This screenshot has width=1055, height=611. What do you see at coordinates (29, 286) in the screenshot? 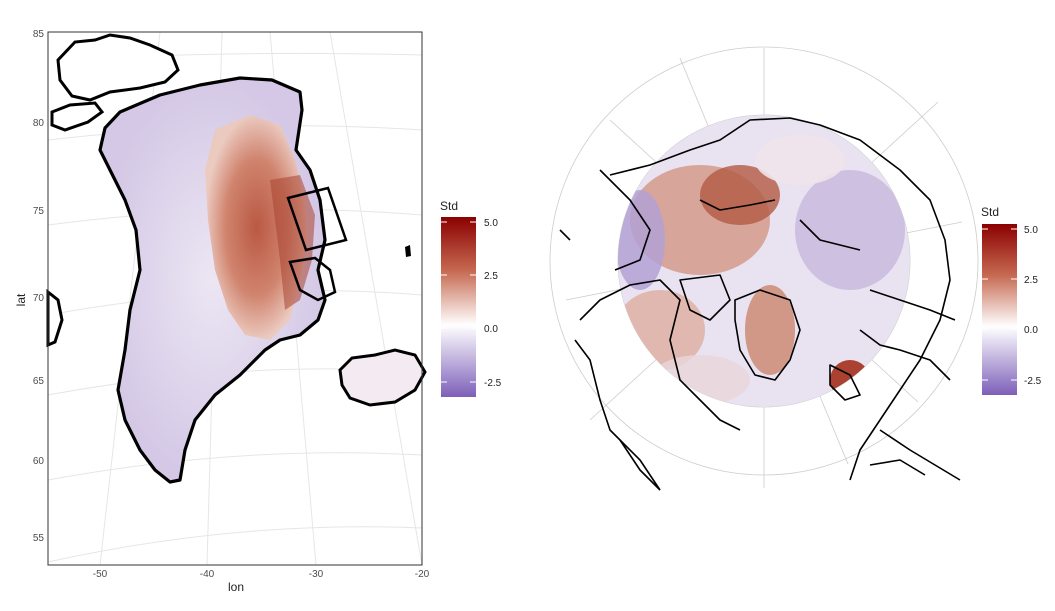
I see `y-axis: 85 80 75 70 65 60 55 lat` at bounding box center [29, 286].